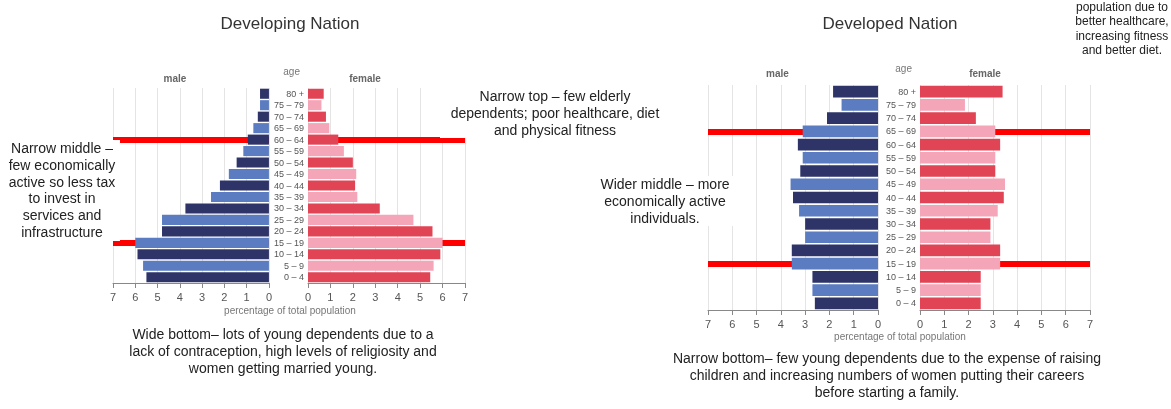 This screenshot has height=409, width=1171. What do you see at coordinates (1122, 29) in the screenshot?
I see `text: population due to better healthcare, increasing fitness and better diet.` at bounding box center [1122, 29].